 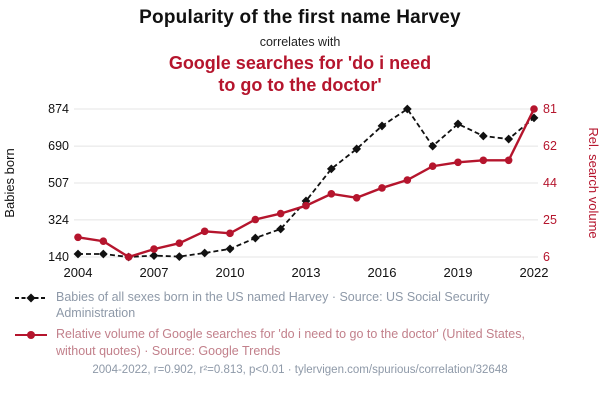 What do you see at coordinates (58, 220) in the screenshot?
I see `svg-text: 324` at bounding box center [58, 220].